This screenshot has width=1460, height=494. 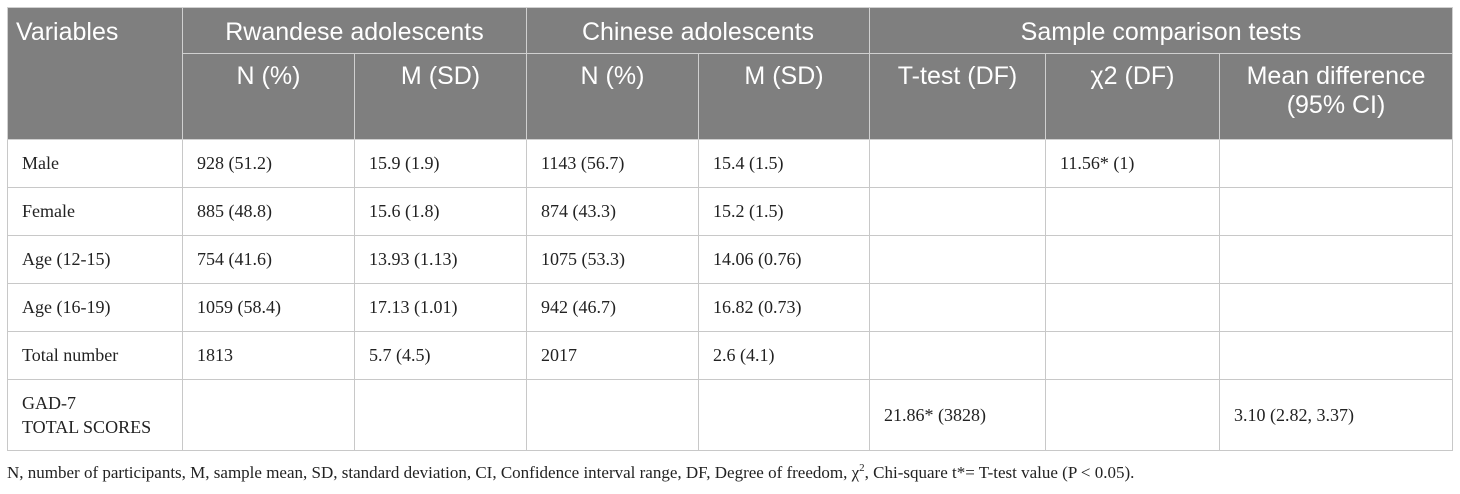 What do you see at coordinates (784, 415) in the screenshot?
I see `cell-cn-m` at bounding box center [784, 415].